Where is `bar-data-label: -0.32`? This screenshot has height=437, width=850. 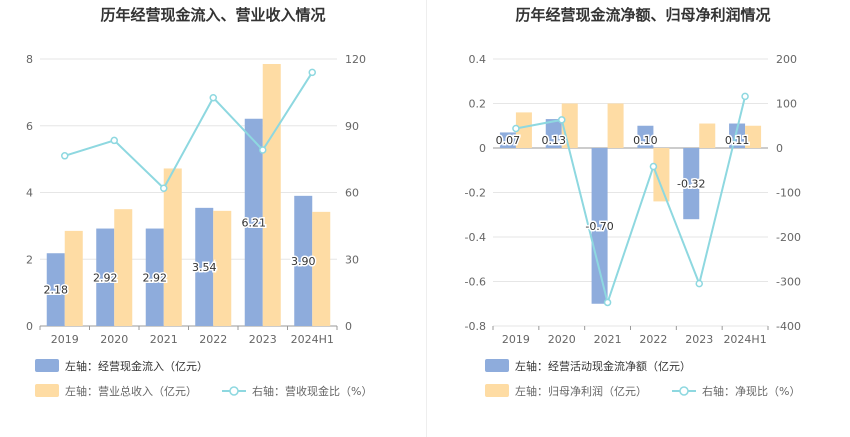 bar-data-label: -0.32 is located at coordinates (691, 184).